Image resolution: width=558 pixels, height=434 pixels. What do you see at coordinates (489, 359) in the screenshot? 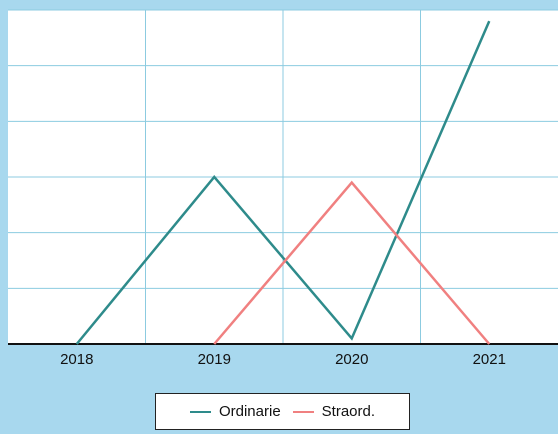
I see `x-tick-label: 2021` at bounding box center [489, 359].